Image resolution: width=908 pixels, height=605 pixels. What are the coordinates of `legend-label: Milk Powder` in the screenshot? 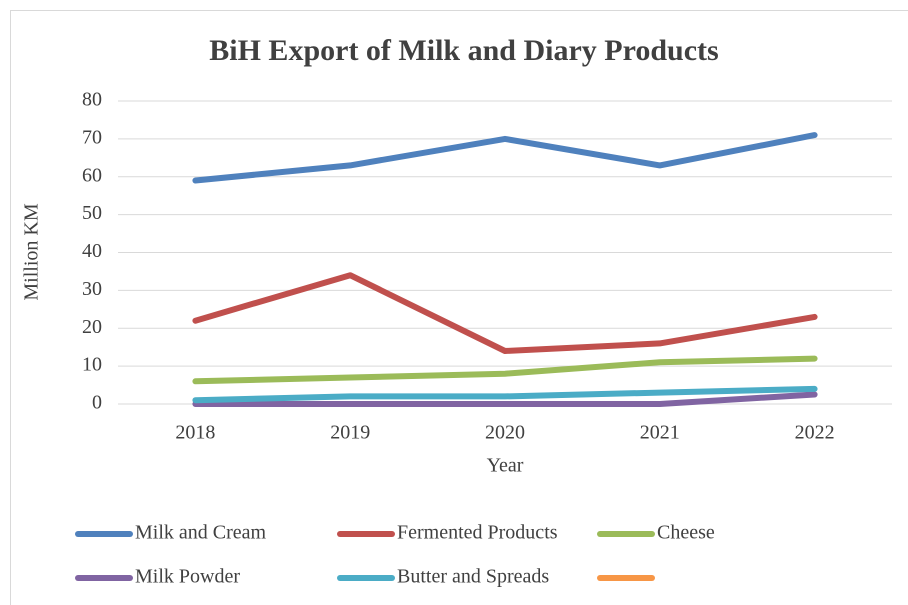 It's located at (187, 577).